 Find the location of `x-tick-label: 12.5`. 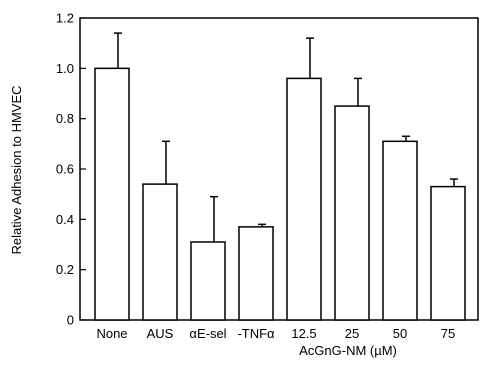

x-tick-label: 12.5 is located at coordinates (303, 333).